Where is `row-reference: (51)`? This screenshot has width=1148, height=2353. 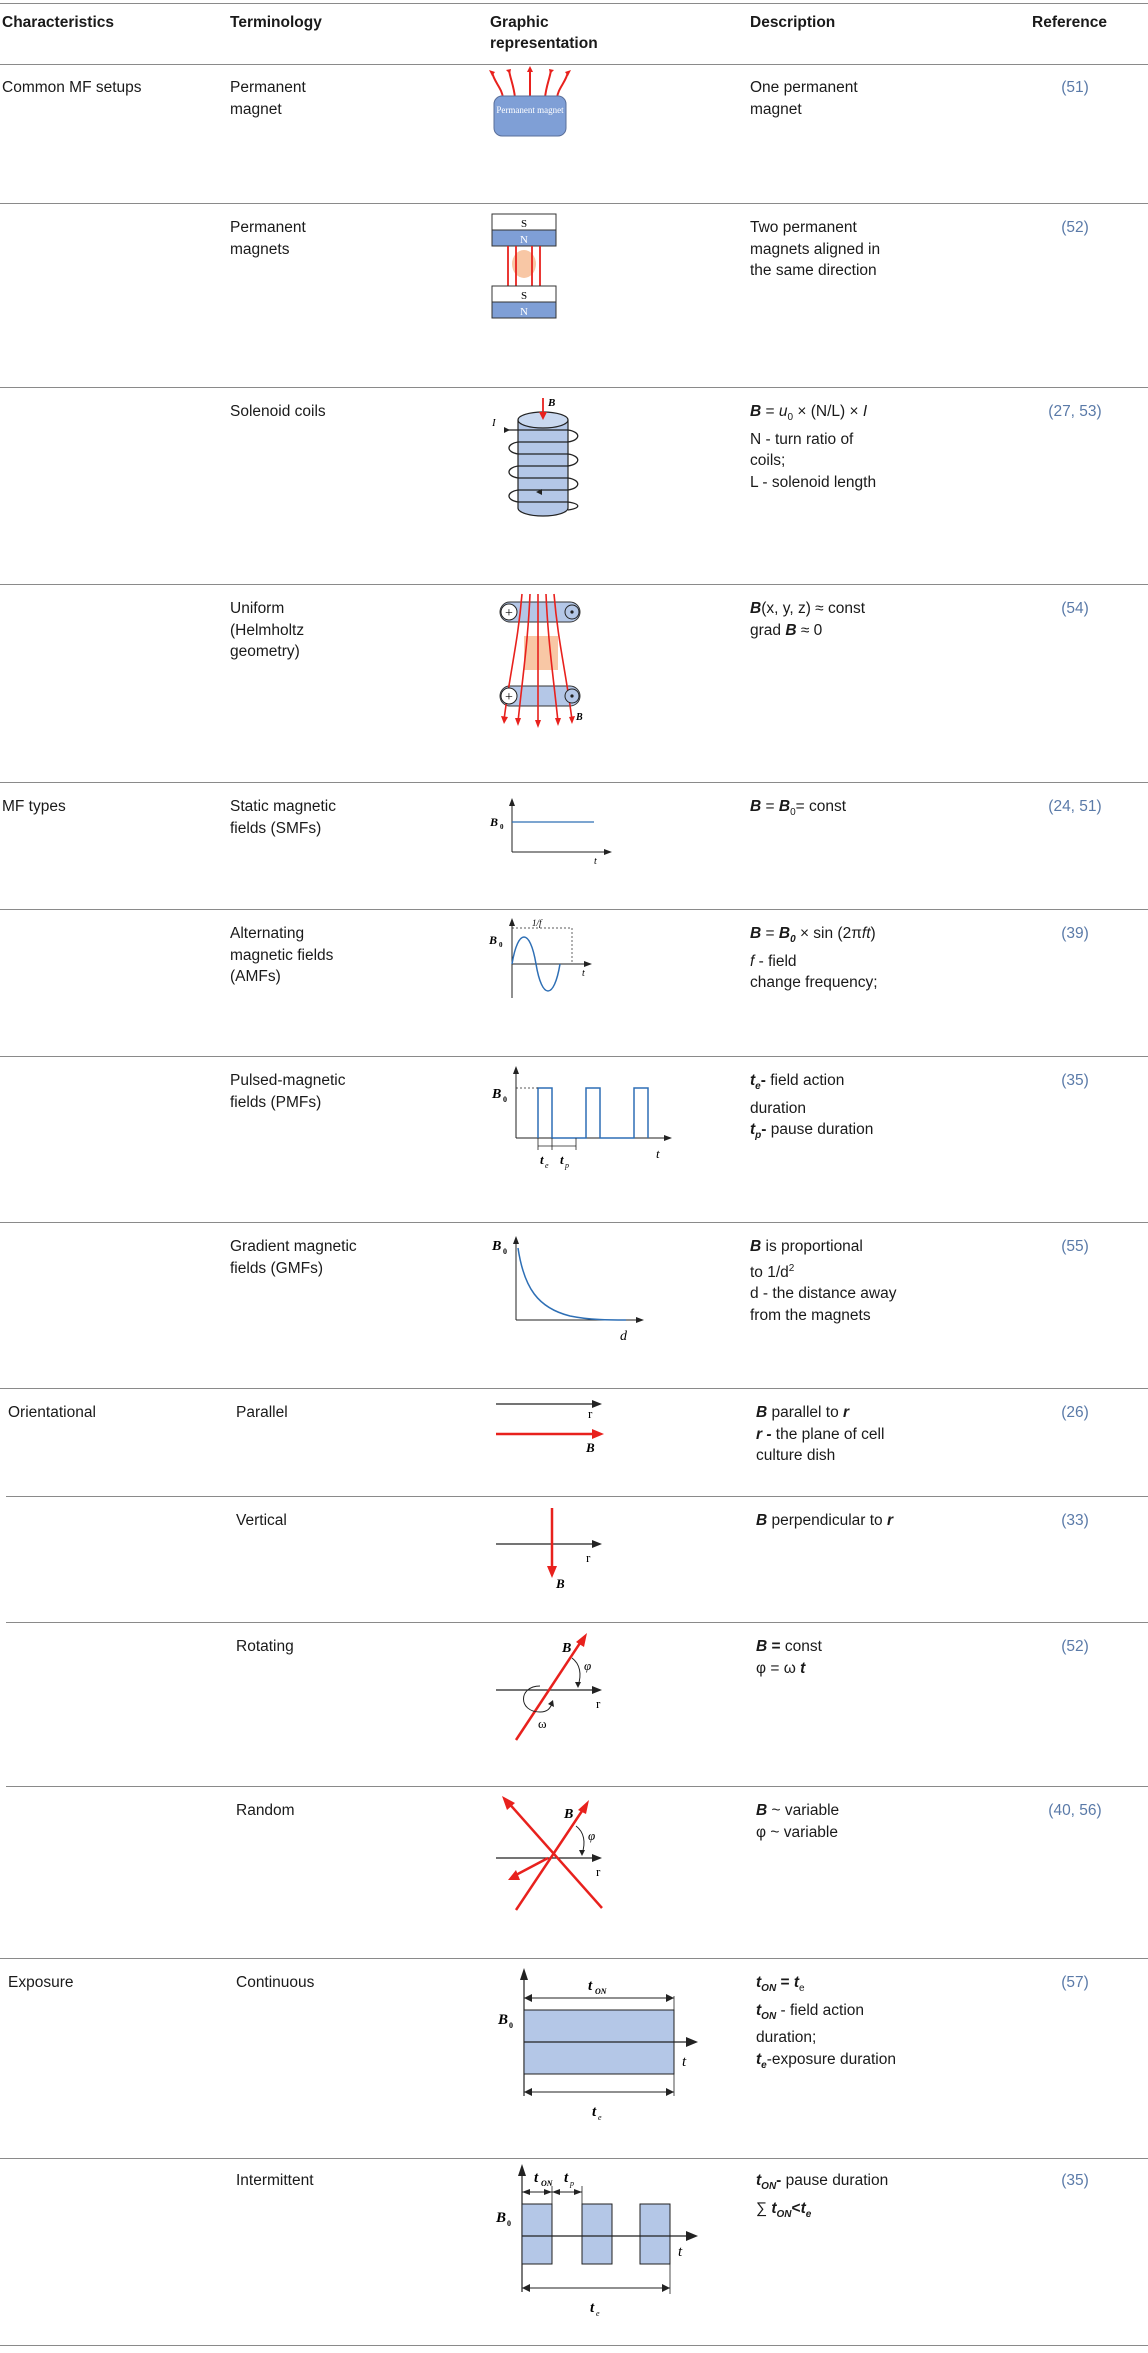
row-reference: (51) is located at coordinates (1075, 88).